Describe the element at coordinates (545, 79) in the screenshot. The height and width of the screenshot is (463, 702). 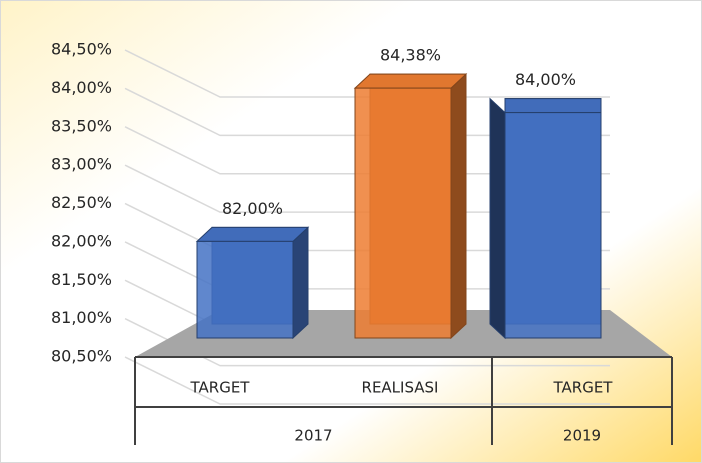
I see `value-label: 84,00%` at that location.